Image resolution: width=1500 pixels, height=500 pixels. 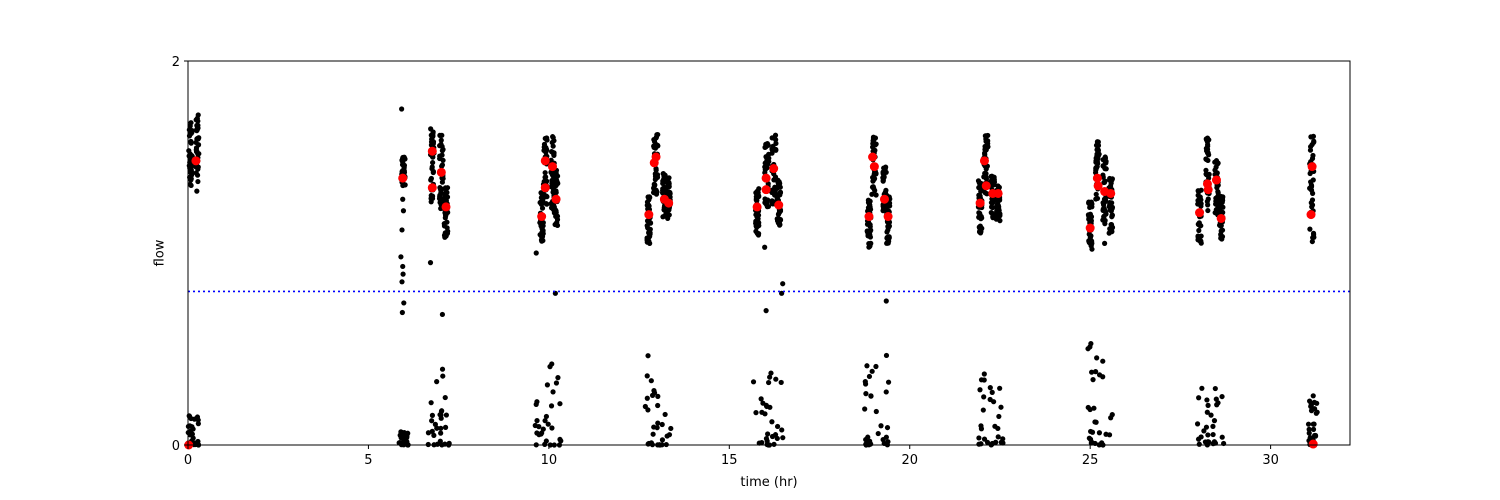 I want to click on x-axis-label: time (hr), so click(x=768, y=482).